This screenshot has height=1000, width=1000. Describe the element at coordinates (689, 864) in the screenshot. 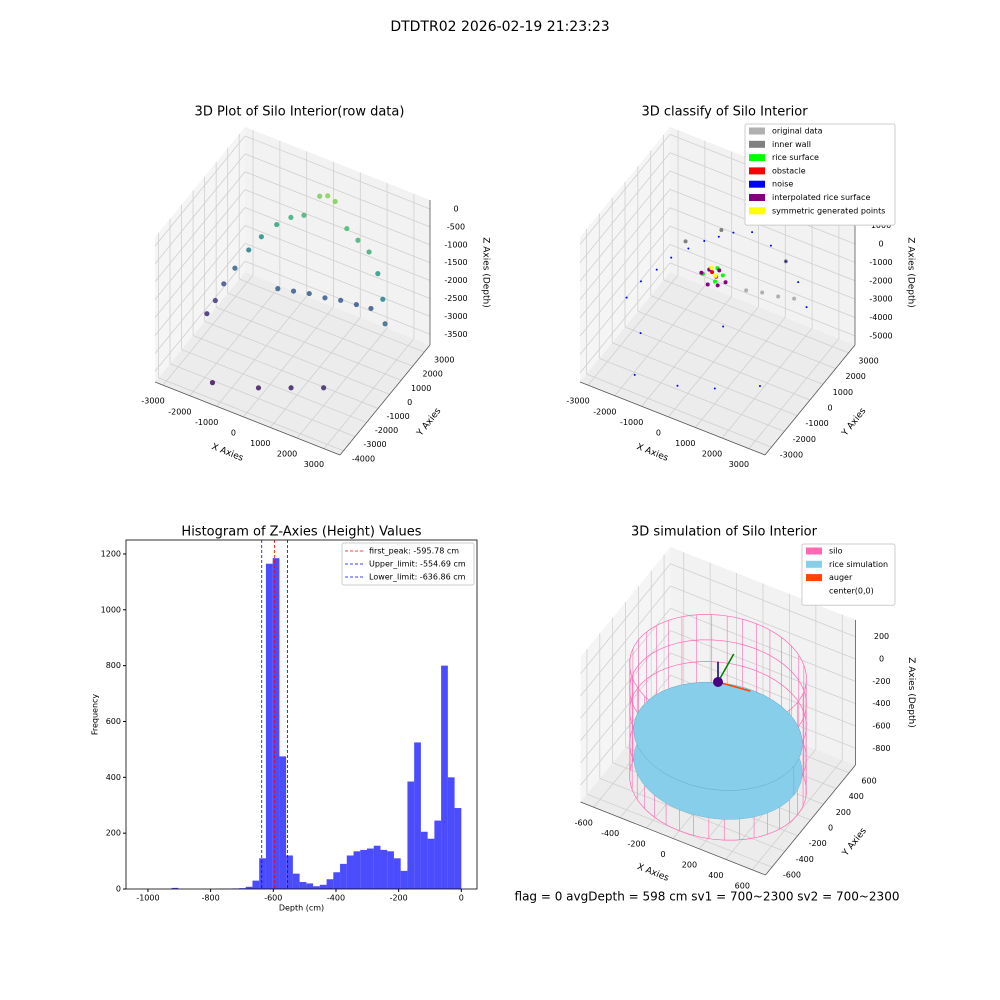

I see `x-tick-label: 200` at that location.